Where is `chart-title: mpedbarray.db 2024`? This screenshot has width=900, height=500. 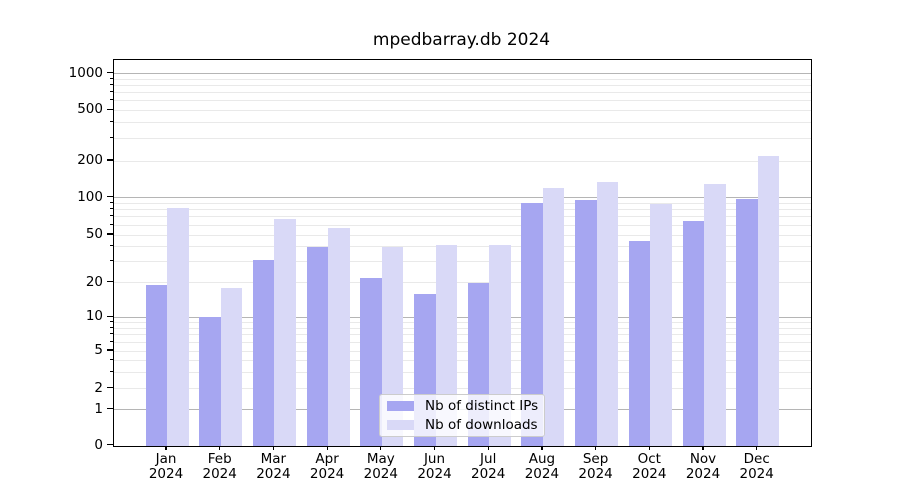 chart-title: mpedbarray.db 2024 is located at coordinates (461, 40).